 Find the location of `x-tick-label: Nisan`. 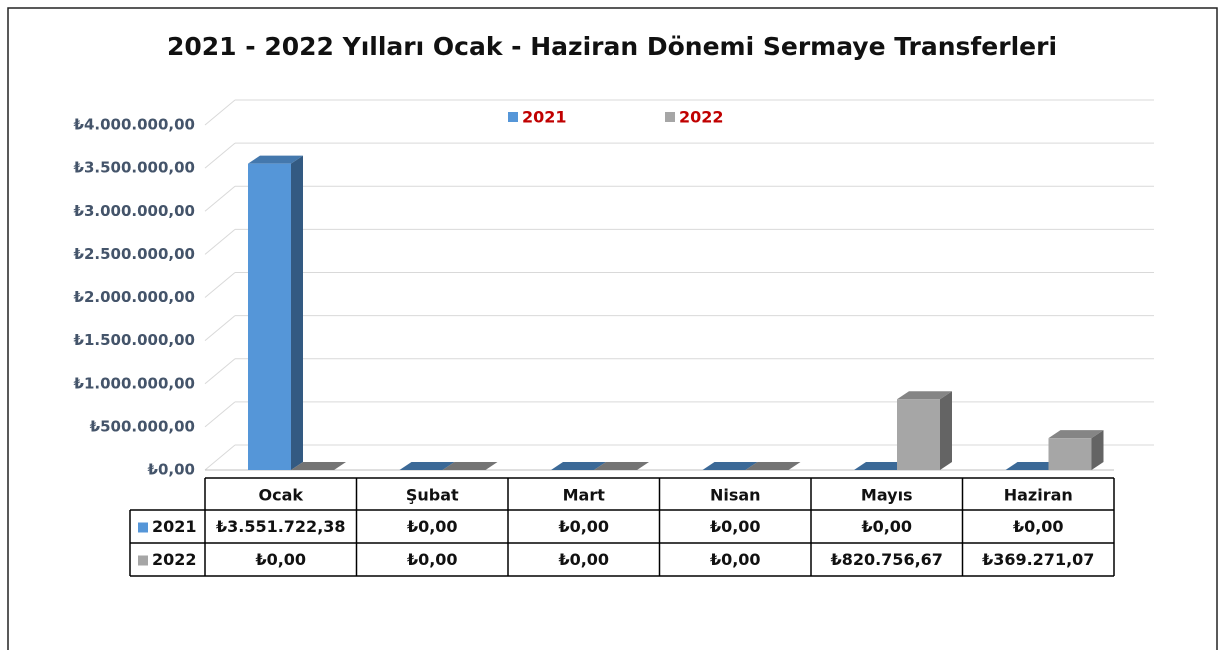

x-tick-label: Nisan is located at coordinates (735, 495).